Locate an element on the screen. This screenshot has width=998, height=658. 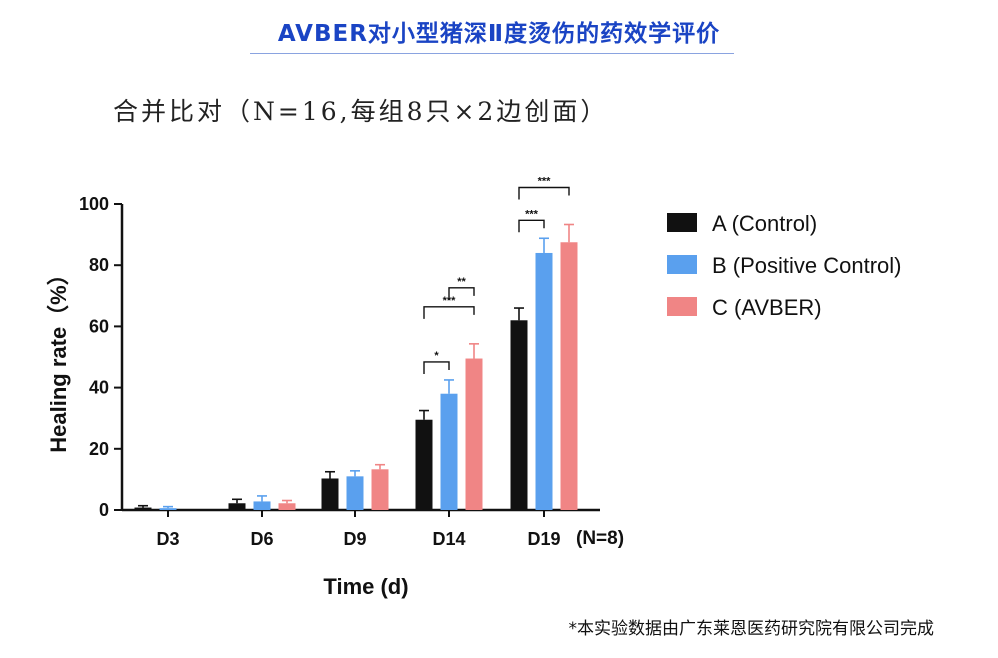
y-tick-label: 20 is located at coordinates (99, 449).